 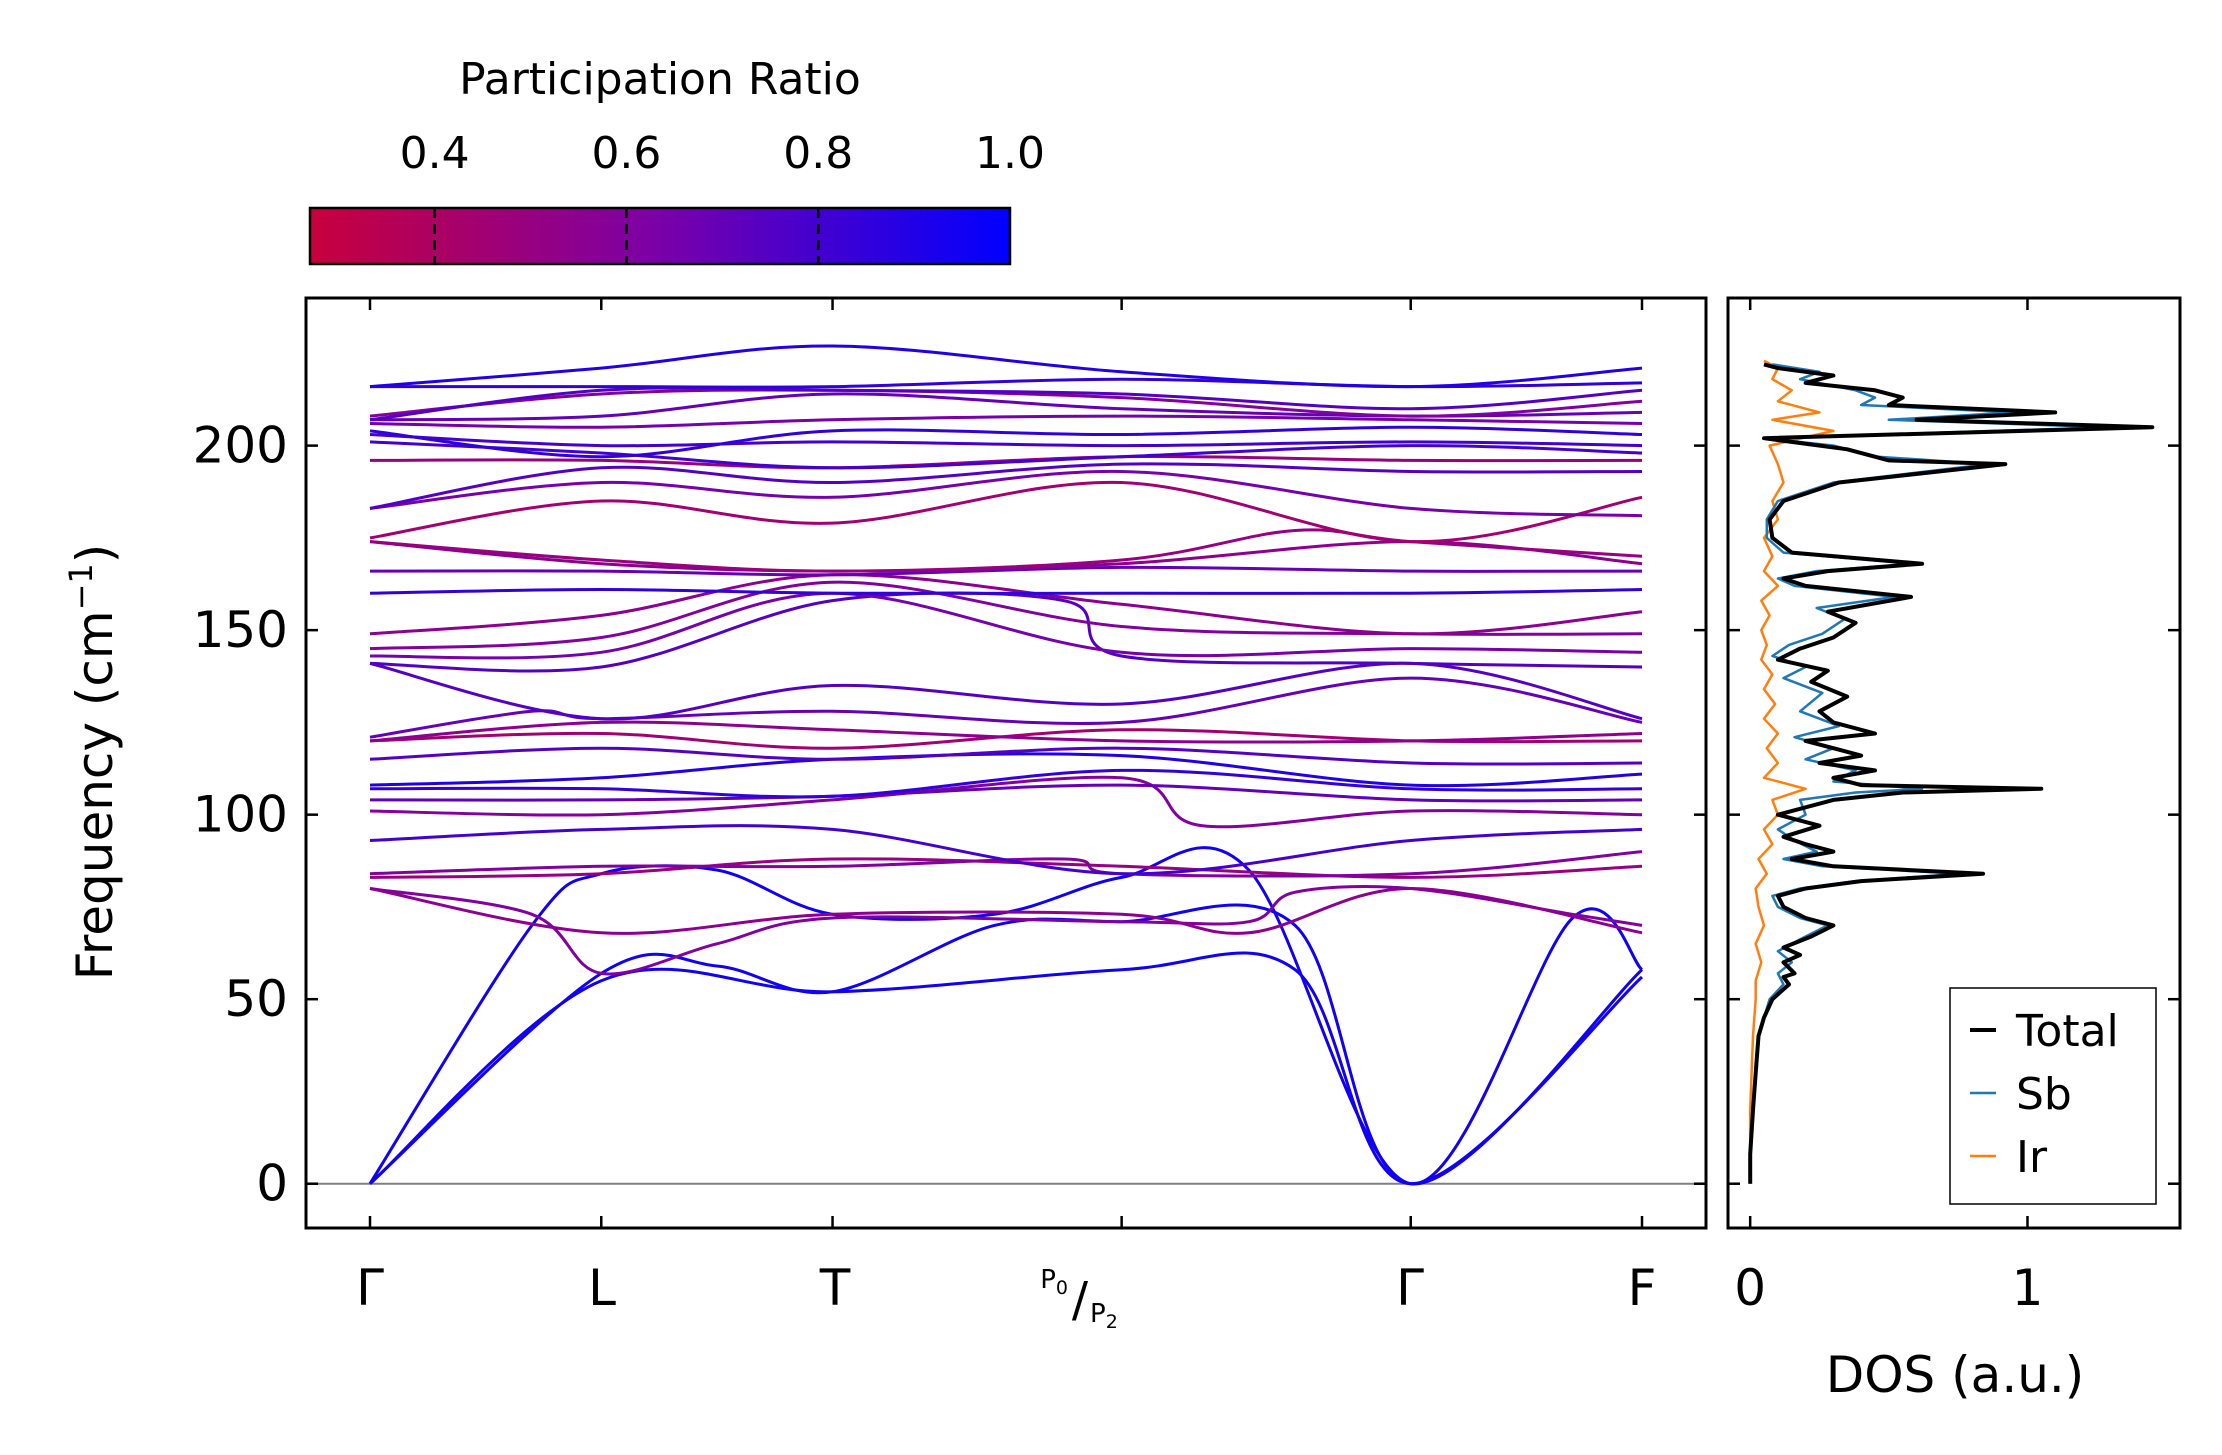 What do you see at coordinates (1410, 1288) in the screenshot?
I see `band-xtick-label-gamma2: Γ` at bounding box center [1410, 1288].